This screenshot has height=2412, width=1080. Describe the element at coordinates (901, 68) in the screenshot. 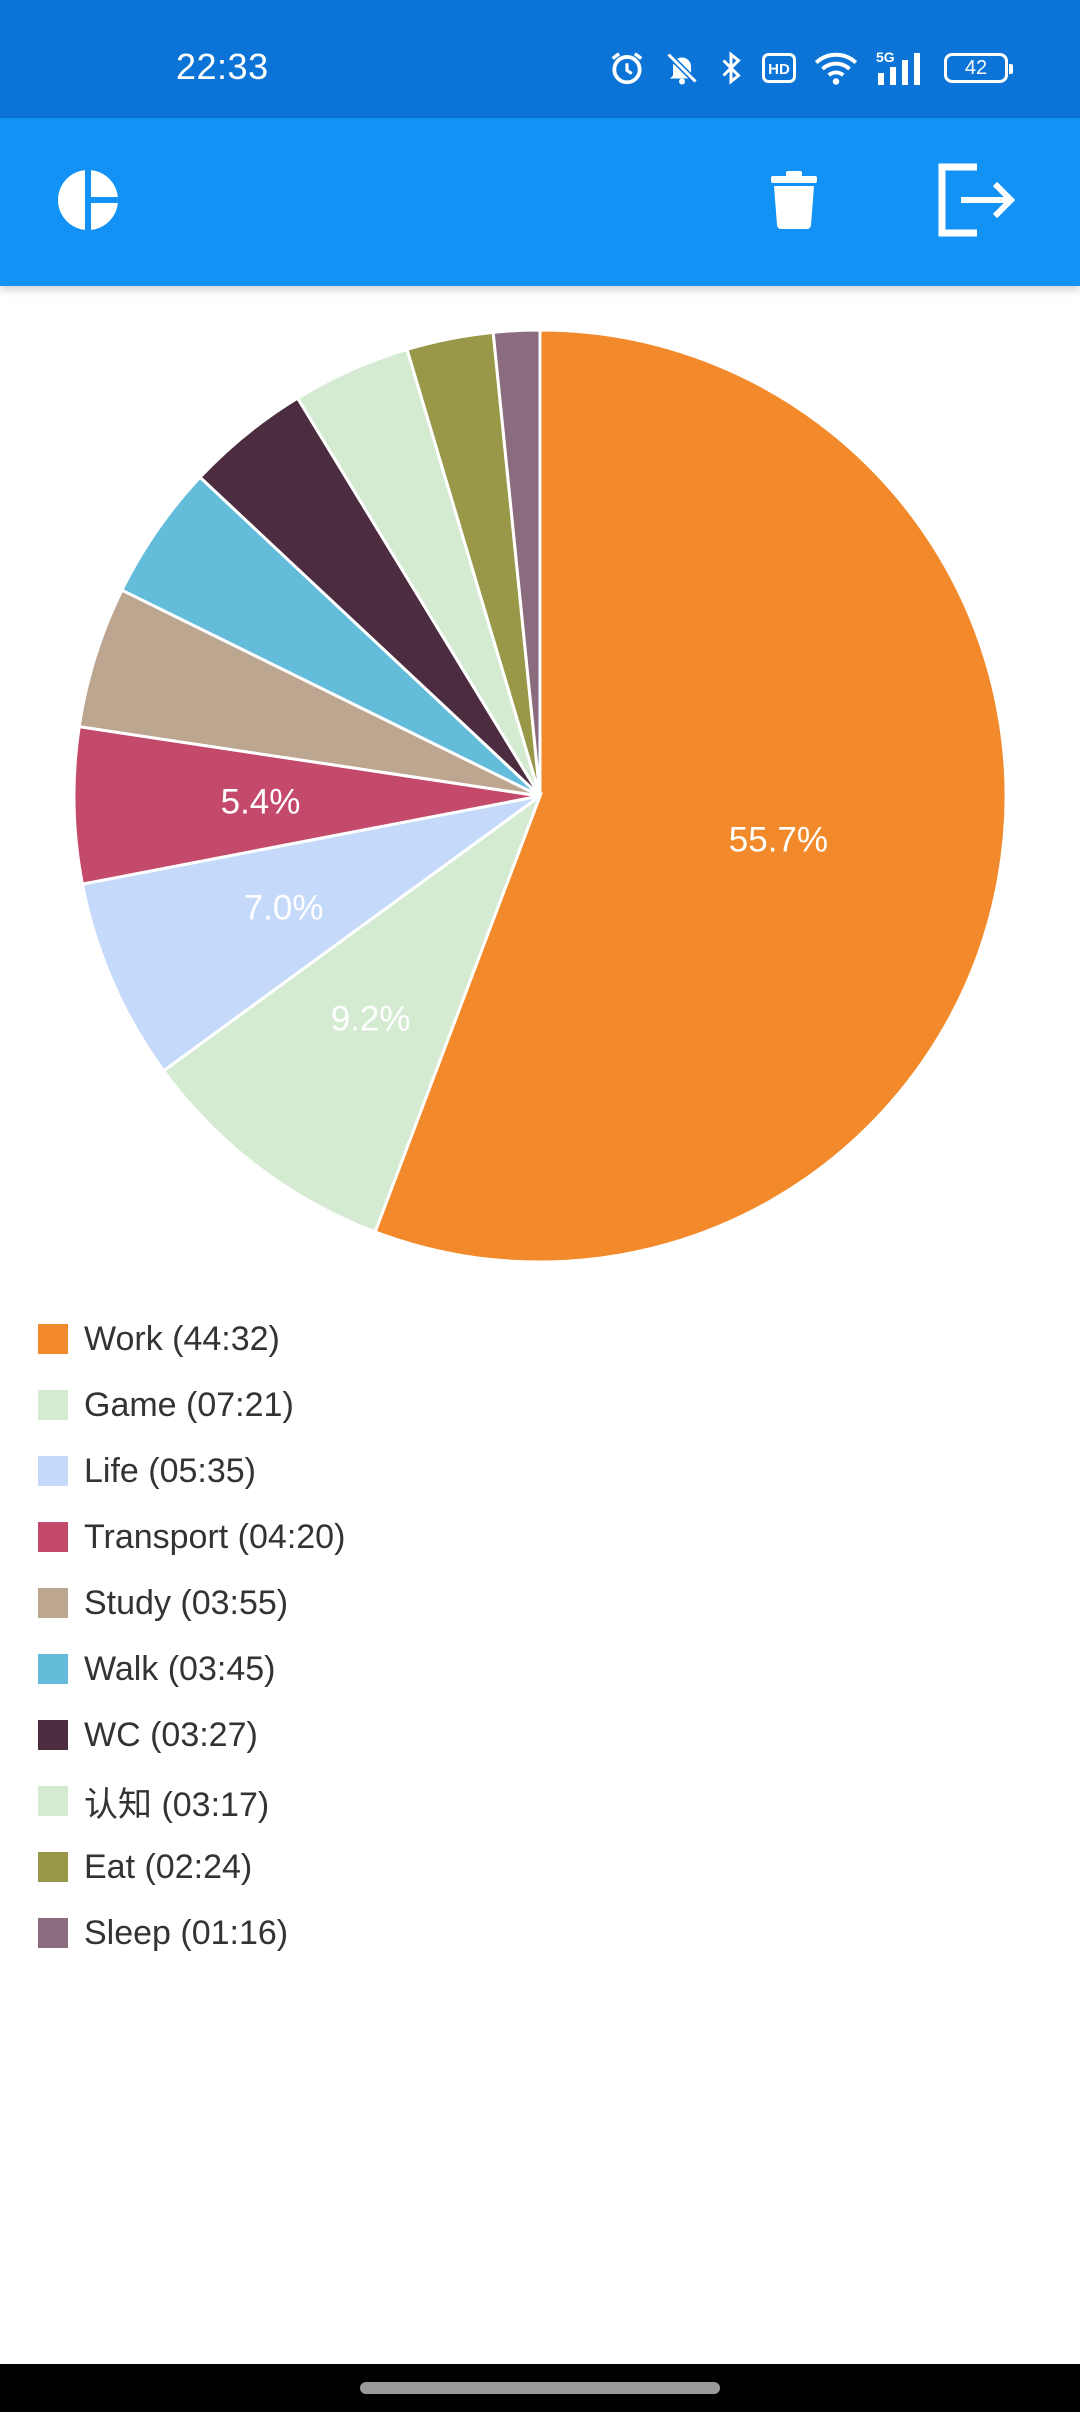

I see `signal-icon: 5G` at that location.